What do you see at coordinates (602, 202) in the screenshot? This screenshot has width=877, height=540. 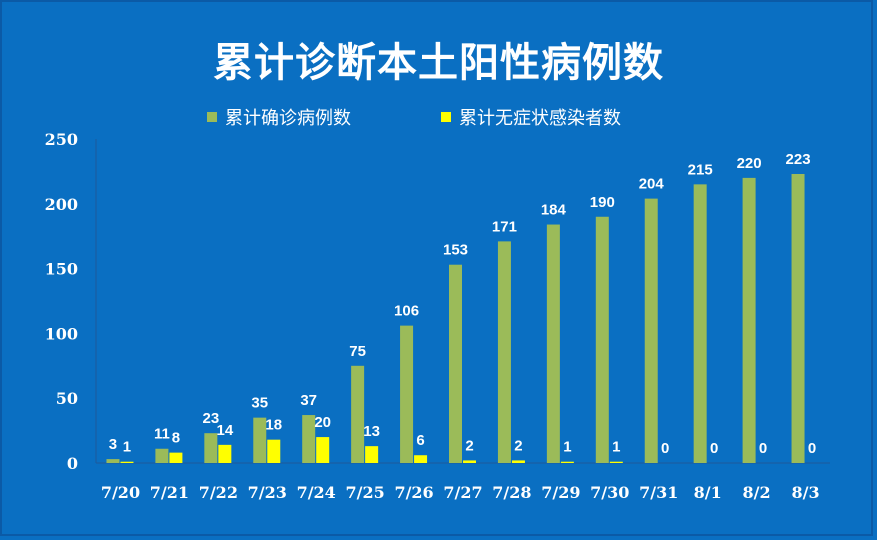 I see `data-label-confirmed: 190` at bounding box center [602, 202].